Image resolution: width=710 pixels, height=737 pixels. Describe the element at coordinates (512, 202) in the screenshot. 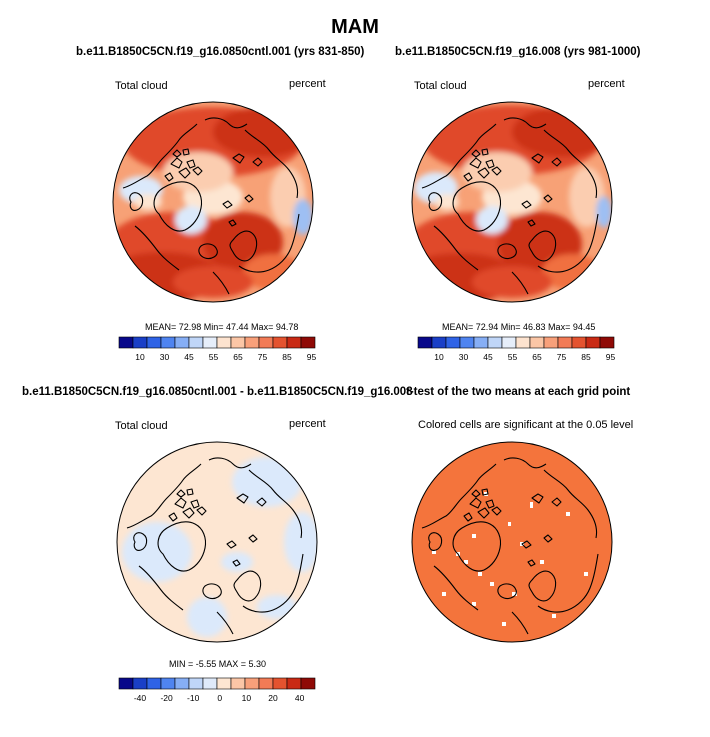

I see `top-right-map` at that location.